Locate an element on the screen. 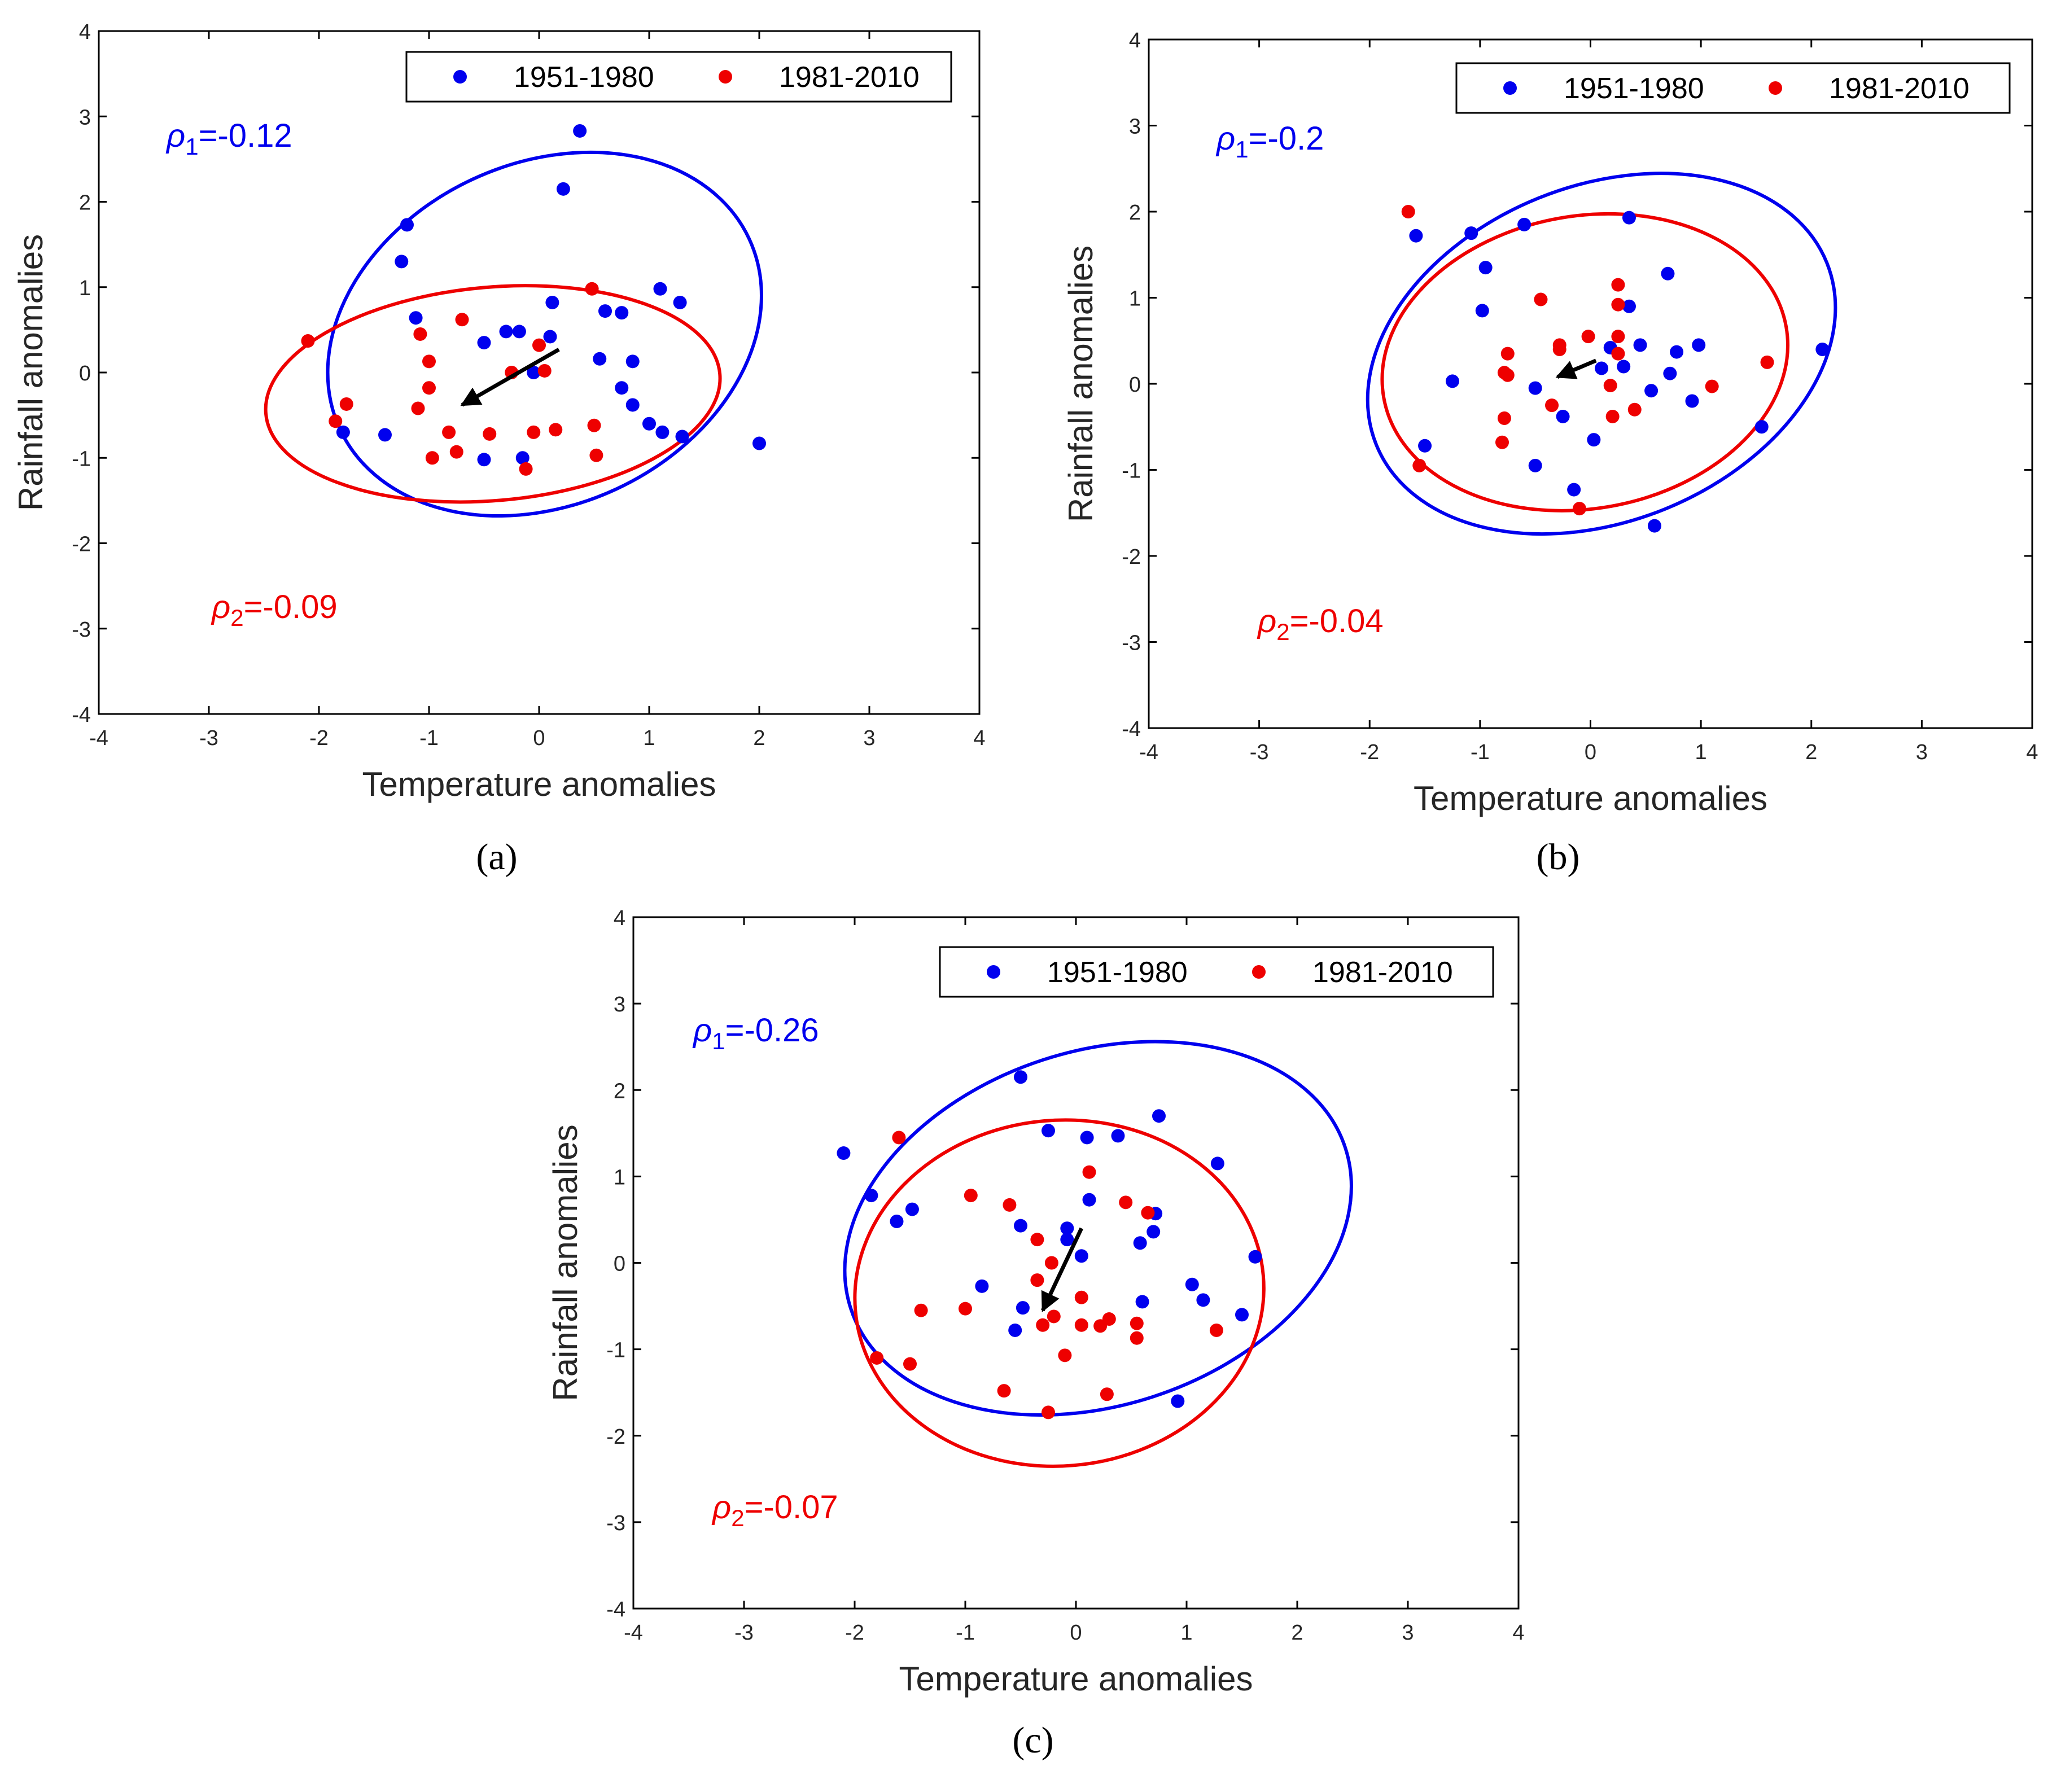 This screenshot has height=1792, width=2061. rho2-symbol: ρ is located at coordinates (220, 607).